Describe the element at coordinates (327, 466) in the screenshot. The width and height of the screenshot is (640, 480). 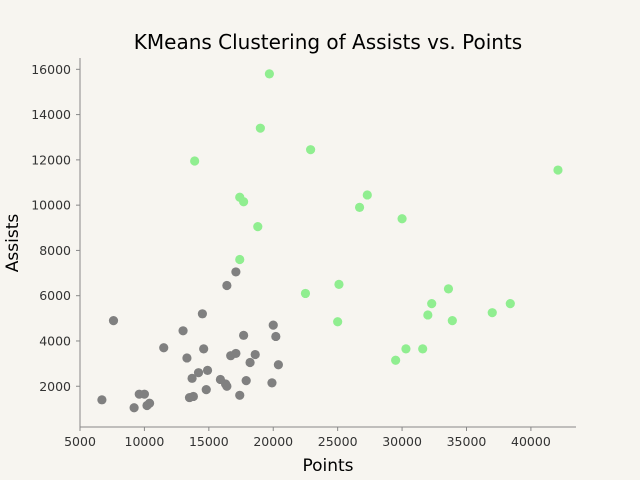
I see `x-axis-label: Points` at that location.